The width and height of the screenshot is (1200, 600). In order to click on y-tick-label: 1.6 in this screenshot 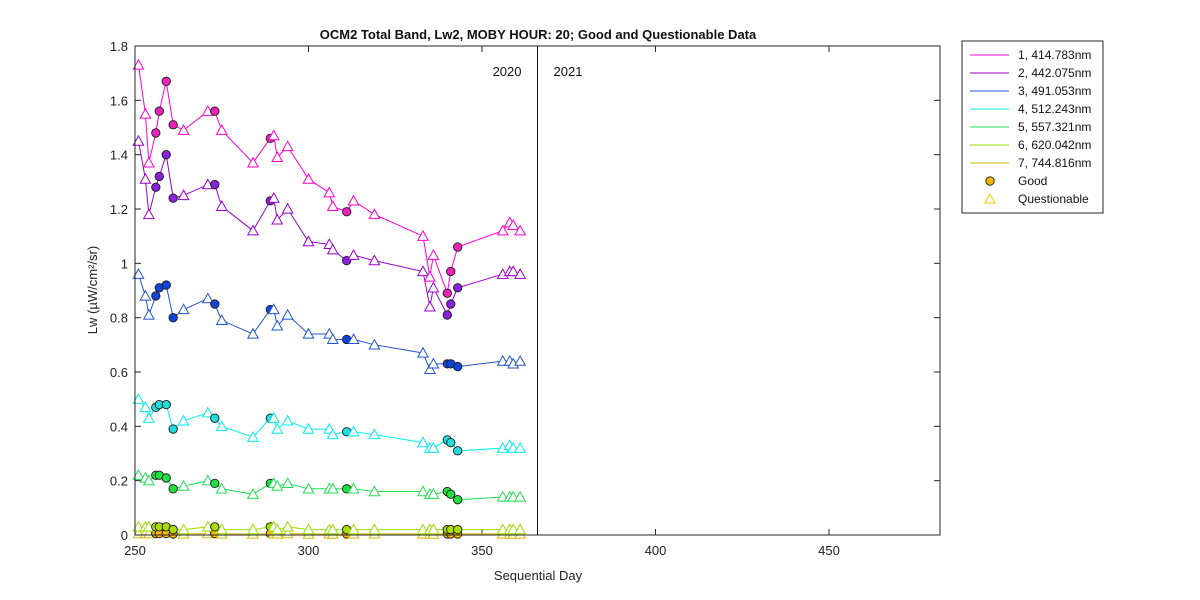, I will do `click(119, 100)`.